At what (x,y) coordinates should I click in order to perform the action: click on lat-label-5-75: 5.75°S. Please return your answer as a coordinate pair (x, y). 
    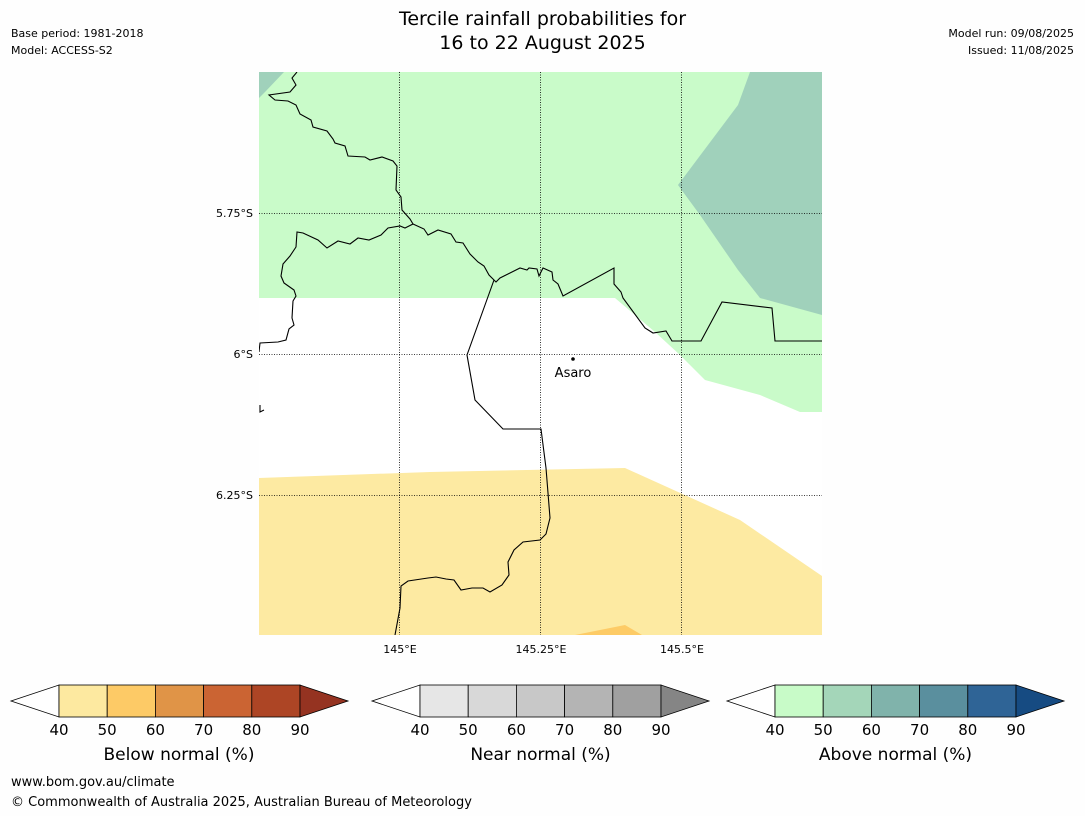
    Looking at the image, I should click on (234, 213).